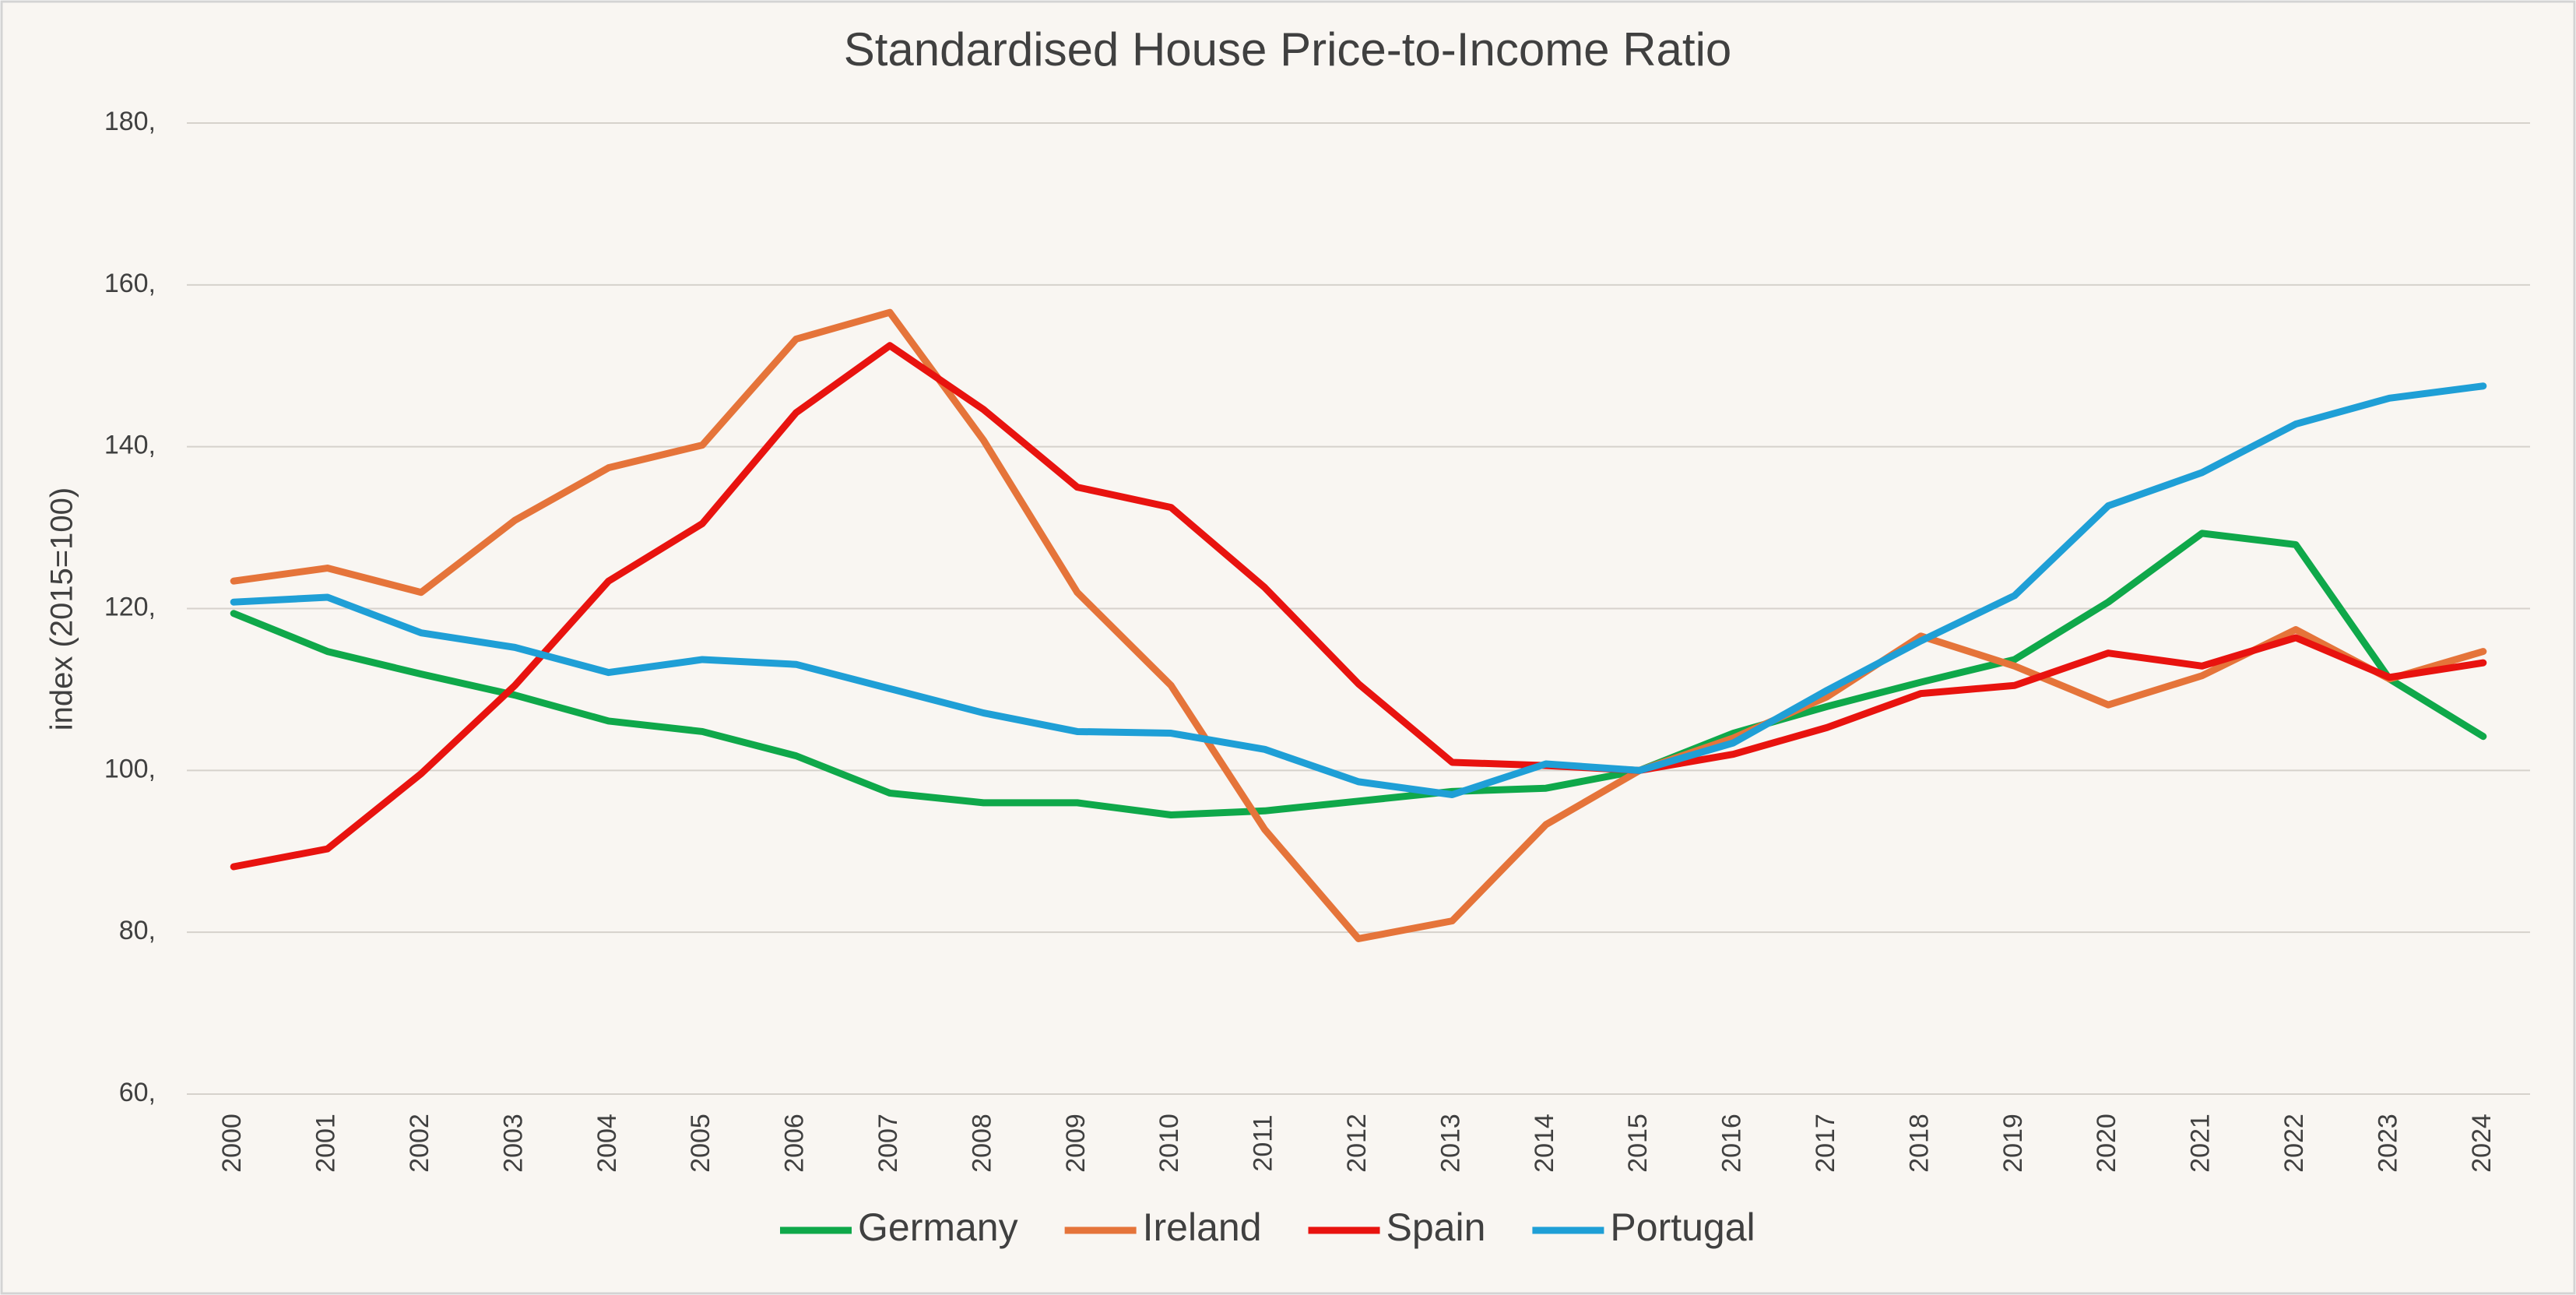 The image size is (2576, 1295). I want to click on legend-item: Ireland, so click(1163, 1227).